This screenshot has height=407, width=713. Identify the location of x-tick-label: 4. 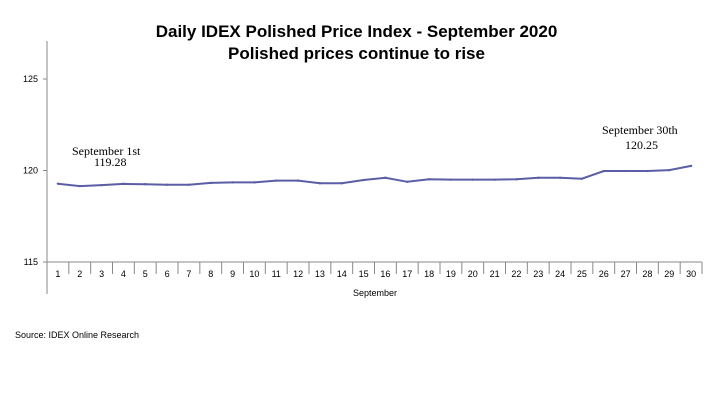
(123, 274).